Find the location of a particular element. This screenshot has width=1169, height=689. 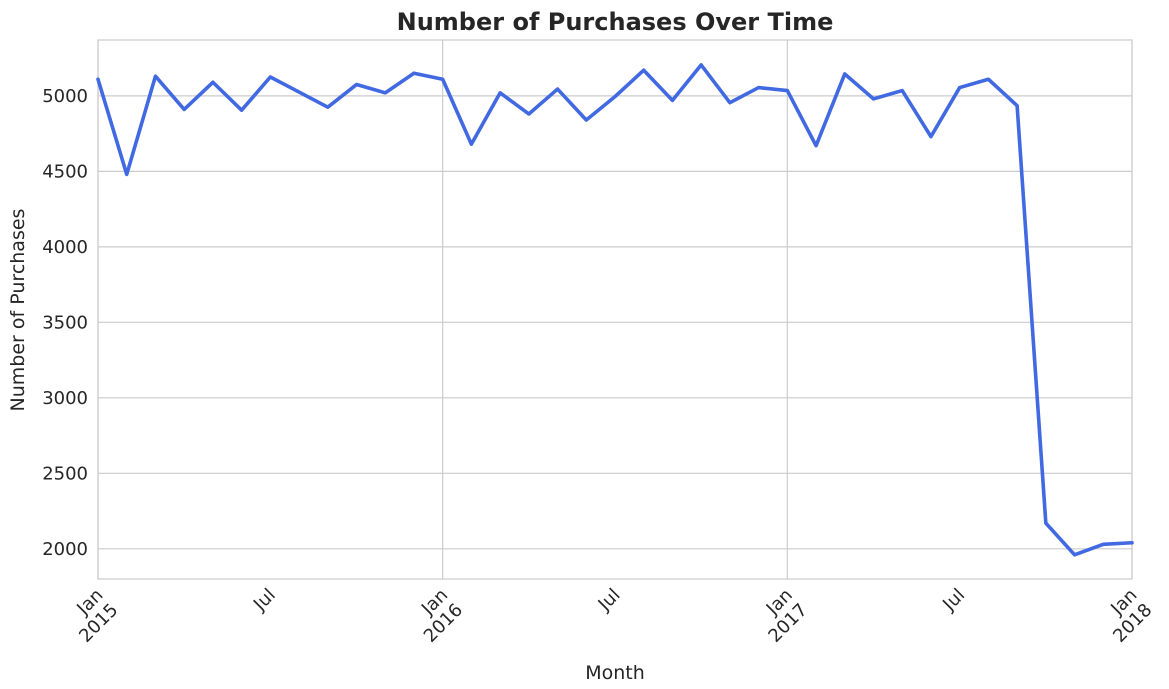

y-tick-label: 4000 is located at coordinates (65, 247).